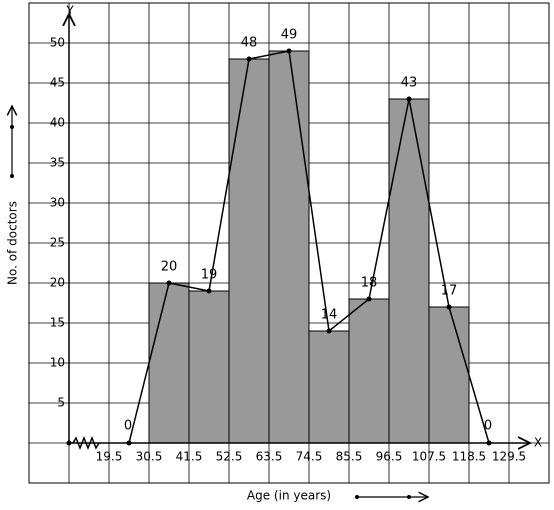 This screenshot has height=510, width=554. Describe the element at coordinates (86, 443) in the screenshot. I see `axis-break` at that location.